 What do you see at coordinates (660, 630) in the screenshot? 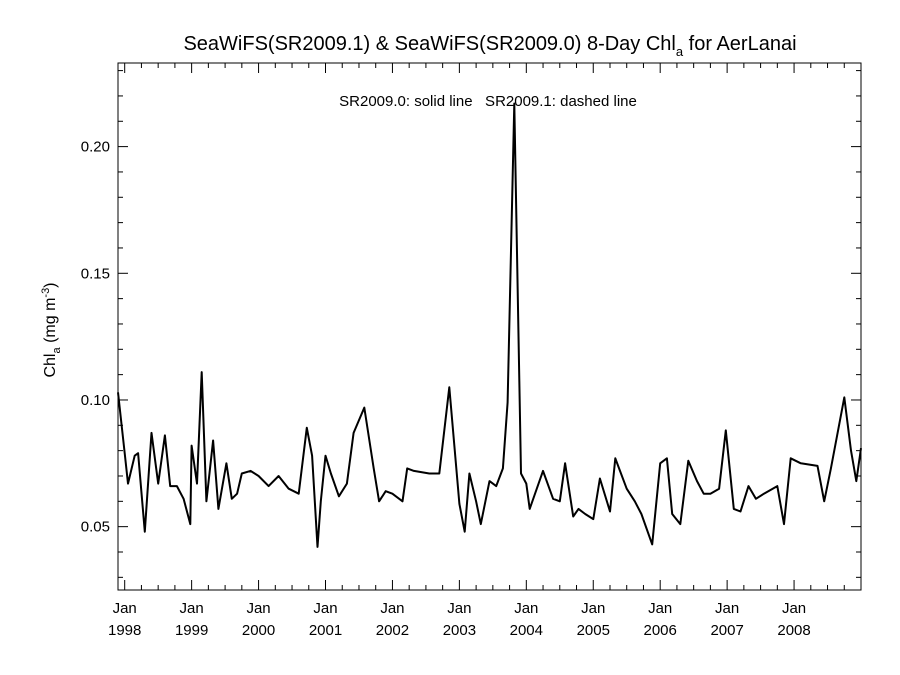
I see `x-tick-label-year: 2006` at bounding box center [660, 630].